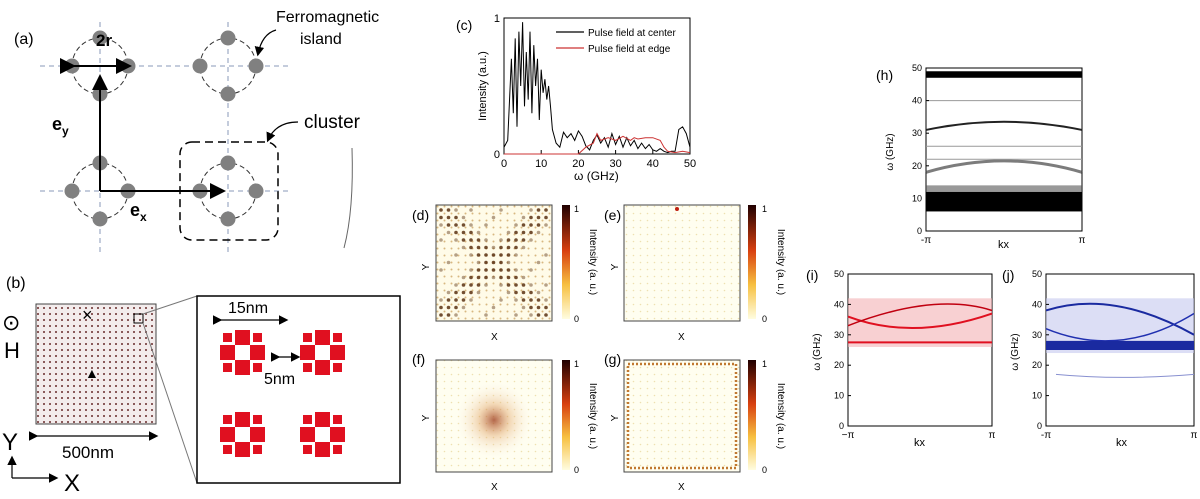  I want to click on ey-label: ey, so click(60, 126).